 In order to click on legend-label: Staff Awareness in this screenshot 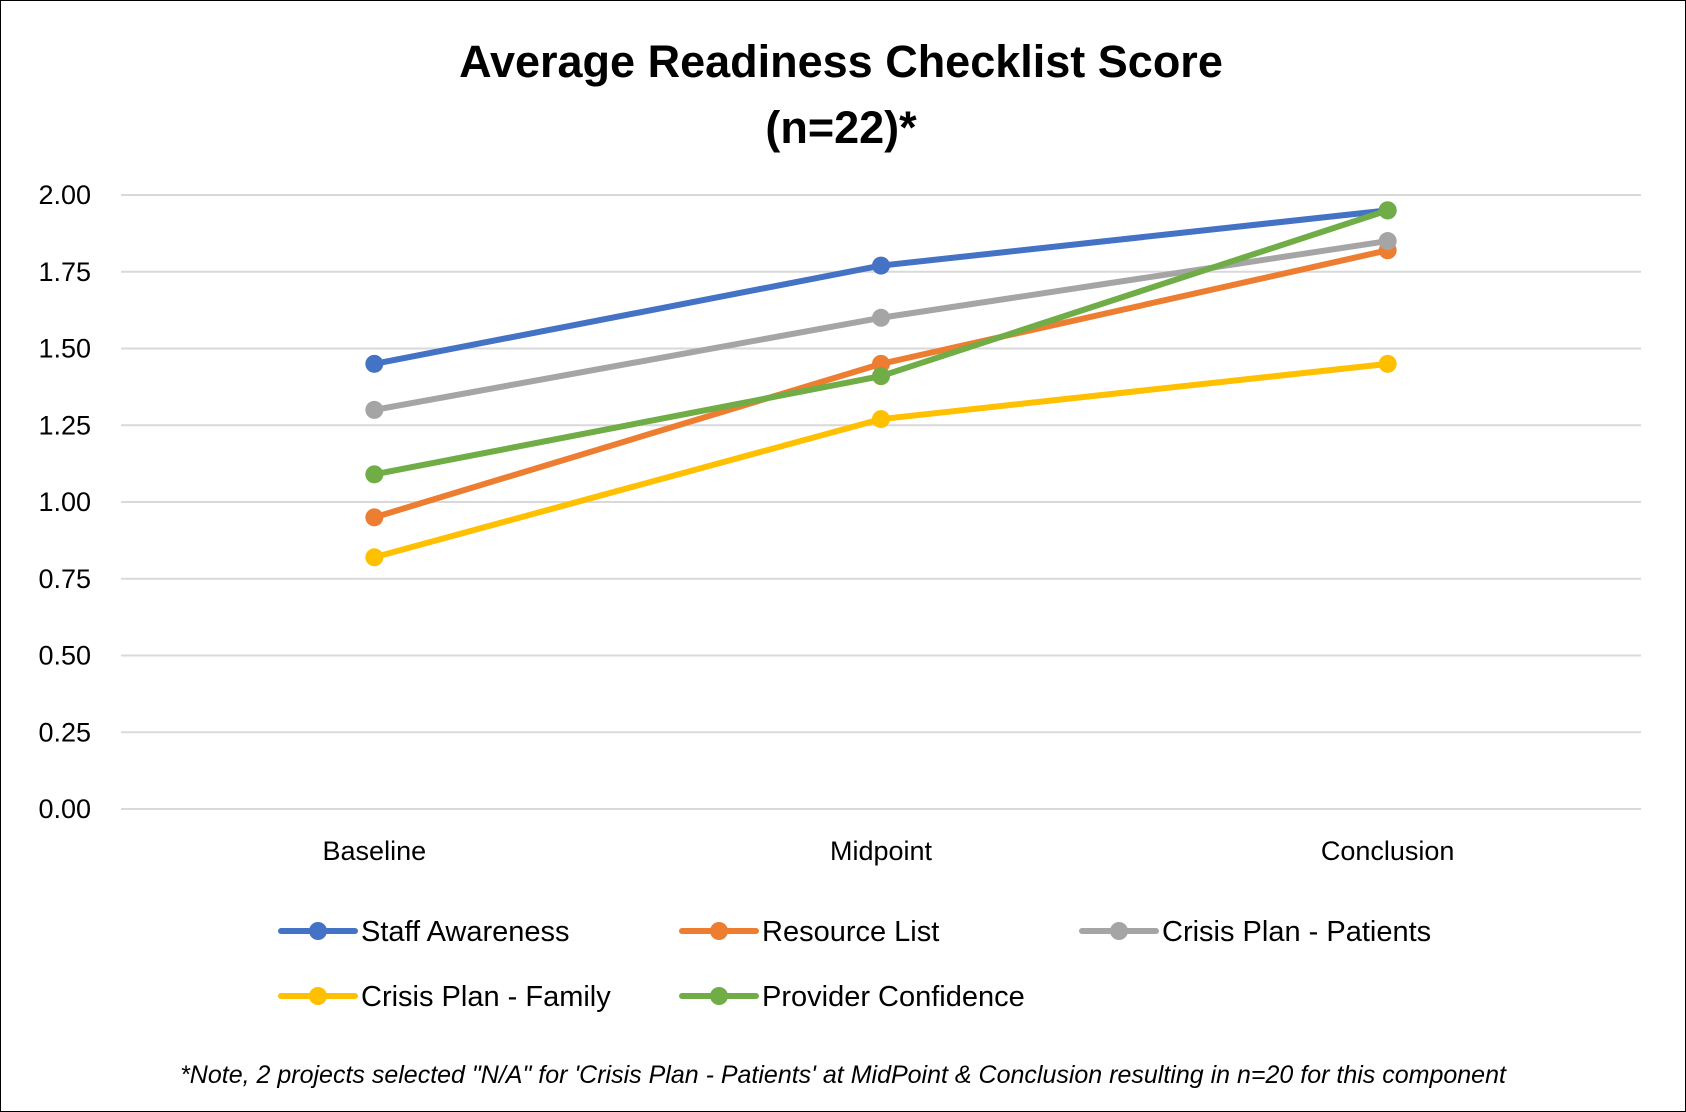, I will do `click(465, 932)`.